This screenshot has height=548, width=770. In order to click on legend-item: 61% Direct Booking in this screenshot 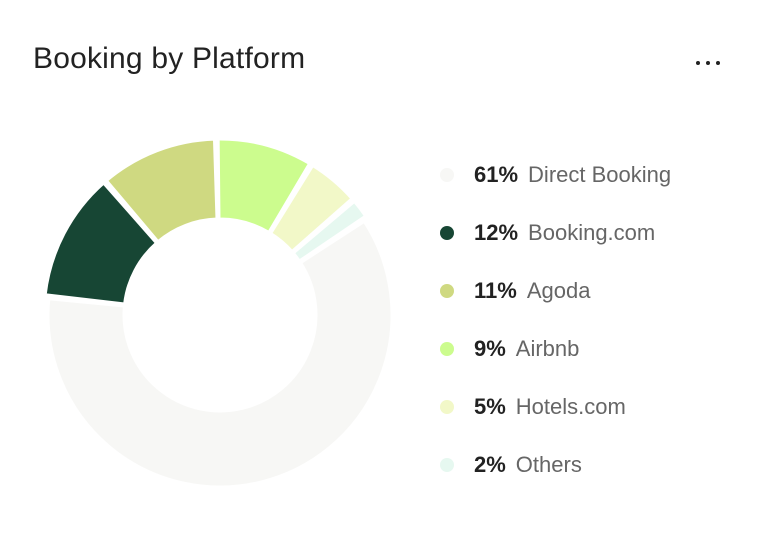, I will do `click(555, 175)`.